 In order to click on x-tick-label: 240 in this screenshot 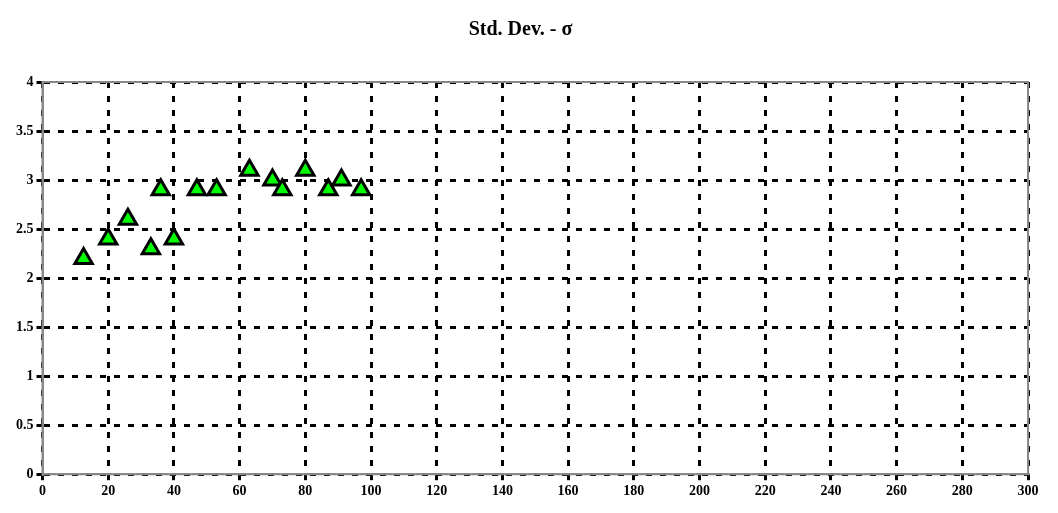, I will do `click(831, 491)`.